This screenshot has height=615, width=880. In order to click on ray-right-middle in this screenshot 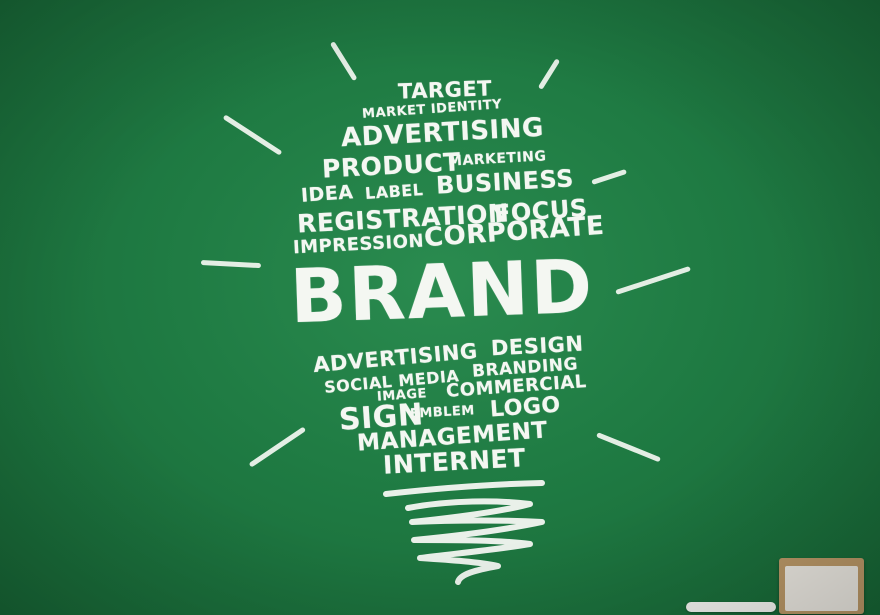, I will do `click(653, 280)`.